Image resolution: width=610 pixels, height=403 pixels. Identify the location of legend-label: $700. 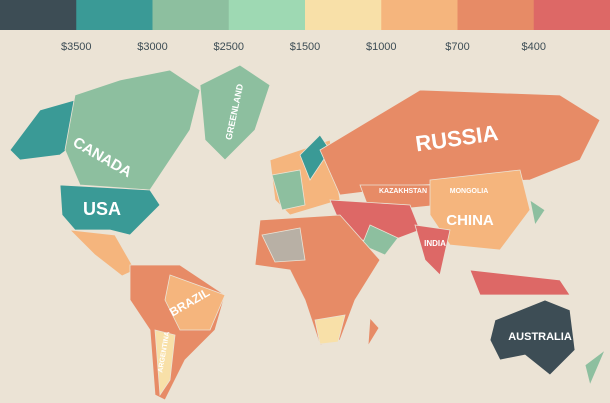
(457, 47).